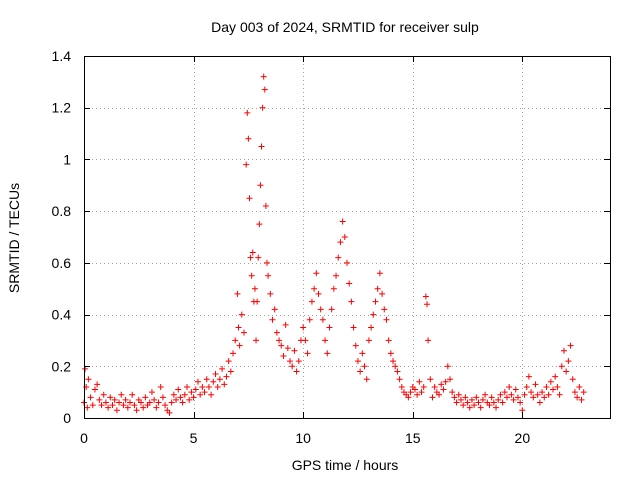 The width and height of the screenshot is (640, 480). Describe the element at coordinates (62, 108) in the screenshot. I see `y-tick-label: 1.2` at that location.